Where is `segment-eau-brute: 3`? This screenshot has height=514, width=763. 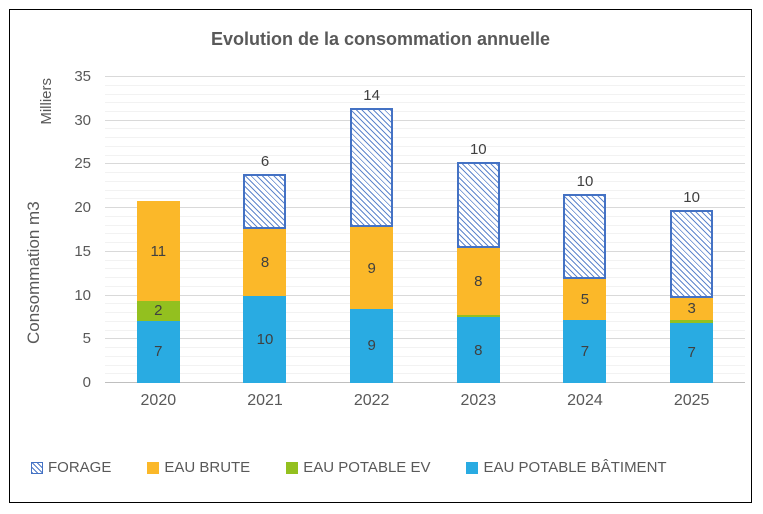 segment-eau-brute: 3 is located at coordinates (692, 308).